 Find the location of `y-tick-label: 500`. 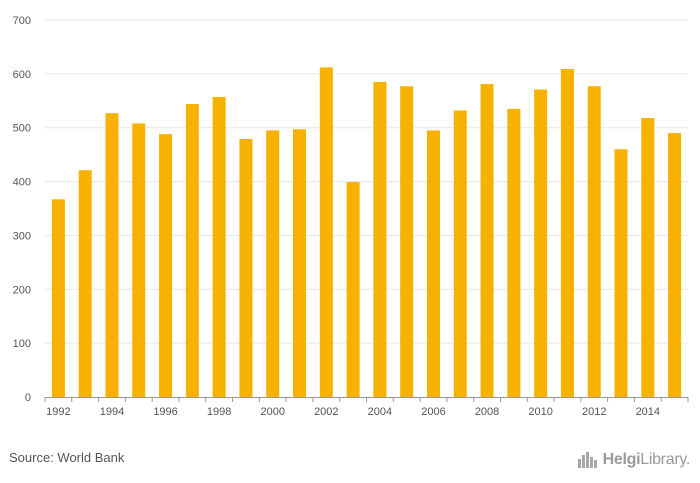

y-tick-label: 500 is located at coordinates (22, 129).